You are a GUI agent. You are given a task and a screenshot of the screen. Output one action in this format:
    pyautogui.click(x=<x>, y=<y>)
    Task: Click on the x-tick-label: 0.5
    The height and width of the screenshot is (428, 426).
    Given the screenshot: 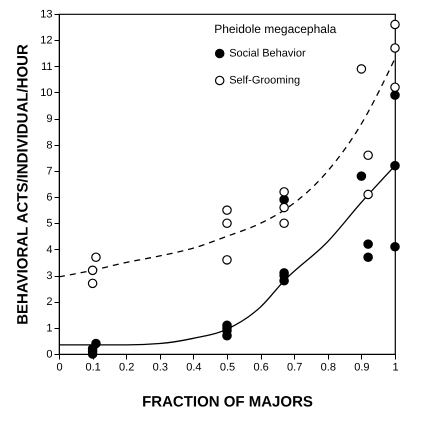 What is the action you would take?
    pyautogui.click(x=228, y=368)
    